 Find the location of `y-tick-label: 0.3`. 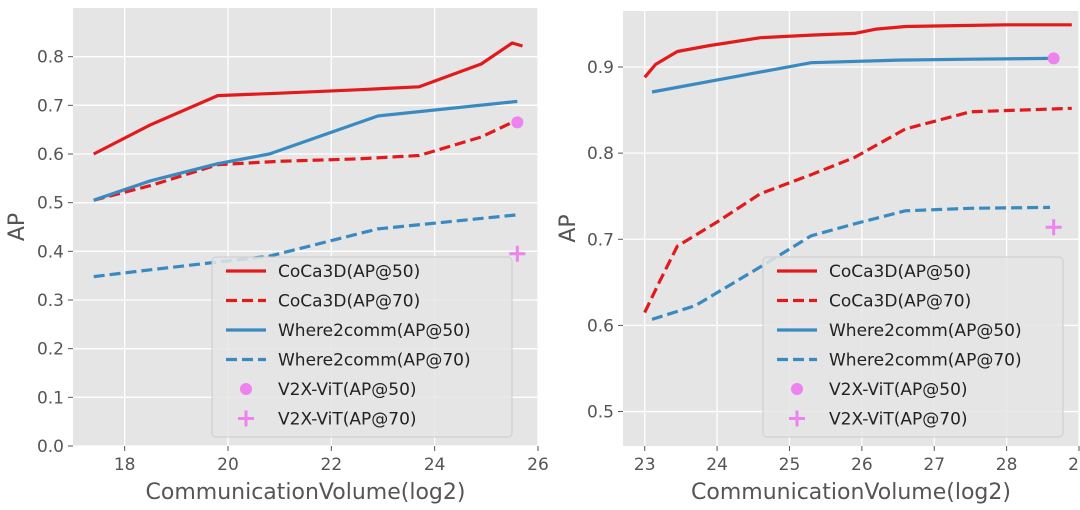

y-tick-label: 0.3 is located at coordinates (50, 301).